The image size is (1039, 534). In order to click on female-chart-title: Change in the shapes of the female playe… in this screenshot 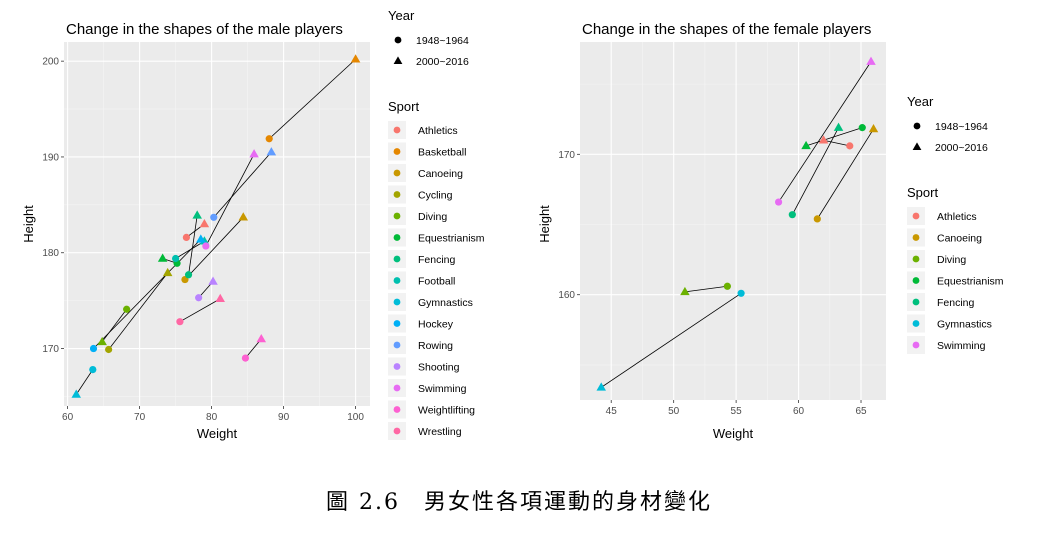, I will do `click(726, 29)`.